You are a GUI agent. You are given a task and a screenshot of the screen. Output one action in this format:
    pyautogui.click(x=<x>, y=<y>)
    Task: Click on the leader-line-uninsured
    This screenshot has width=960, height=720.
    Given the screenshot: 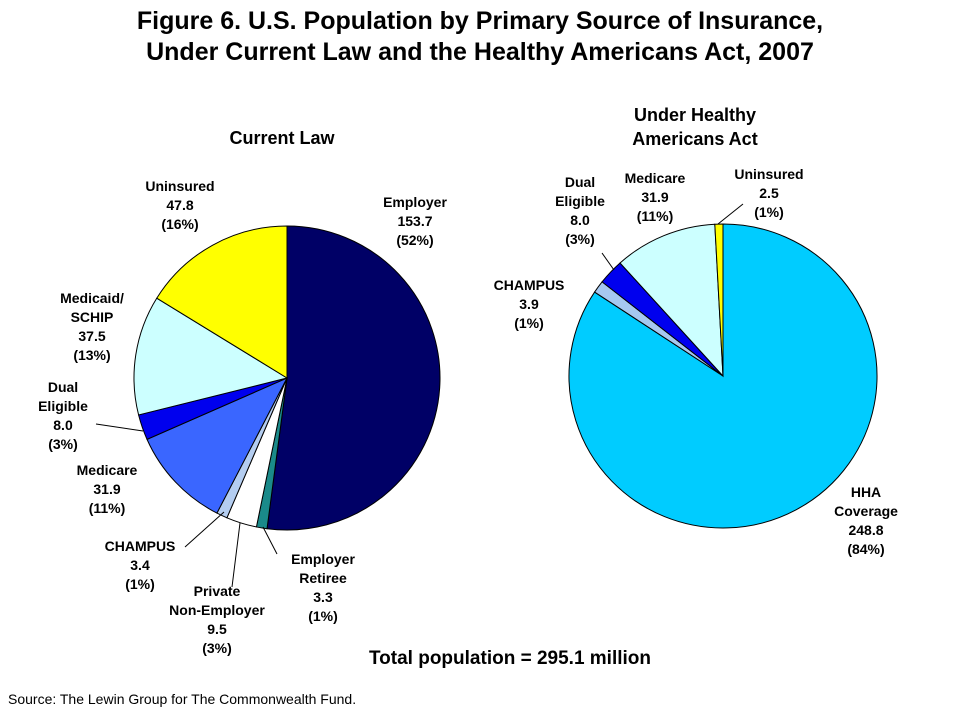 What is the action you would take?
    pyautogui.click(x=730, y=214)
    